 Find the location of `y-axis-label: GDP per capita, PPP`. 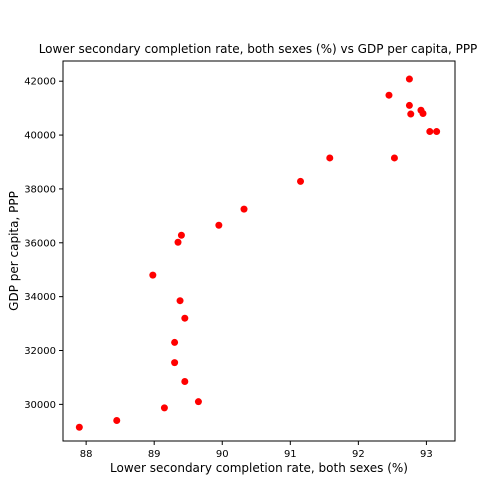

y-axis-label: GDP per capita, PPP is located at coordinates (14, 251).